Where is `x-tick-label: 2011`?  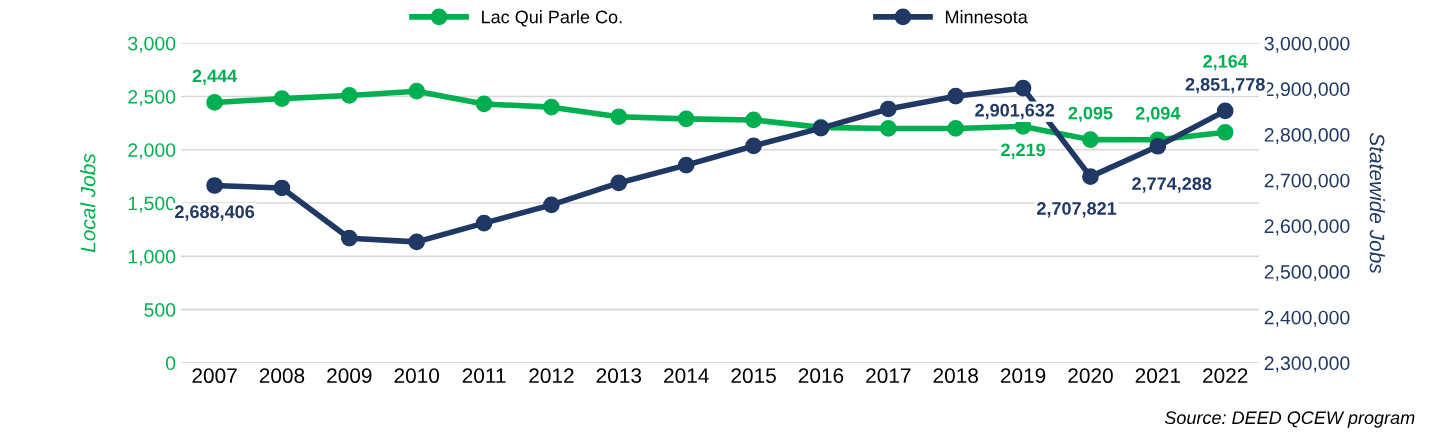
x-tick-label: 2011 is located at coordinates (484, 376).